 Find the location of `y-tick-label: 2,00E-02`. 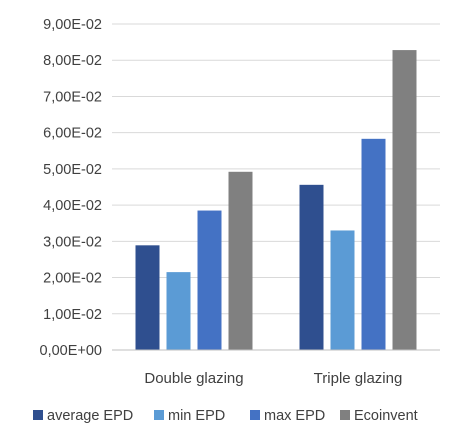

y-tick-label: 2,00E-02 is located at coordinates (72, 279).